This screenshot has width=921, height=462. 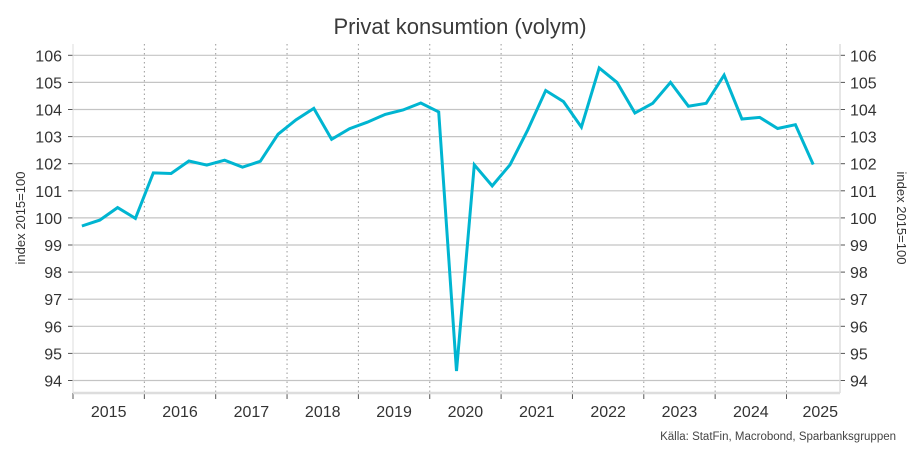 I want to click on y-axis-label-left: index 2015=100, so click(x=20, y=218).